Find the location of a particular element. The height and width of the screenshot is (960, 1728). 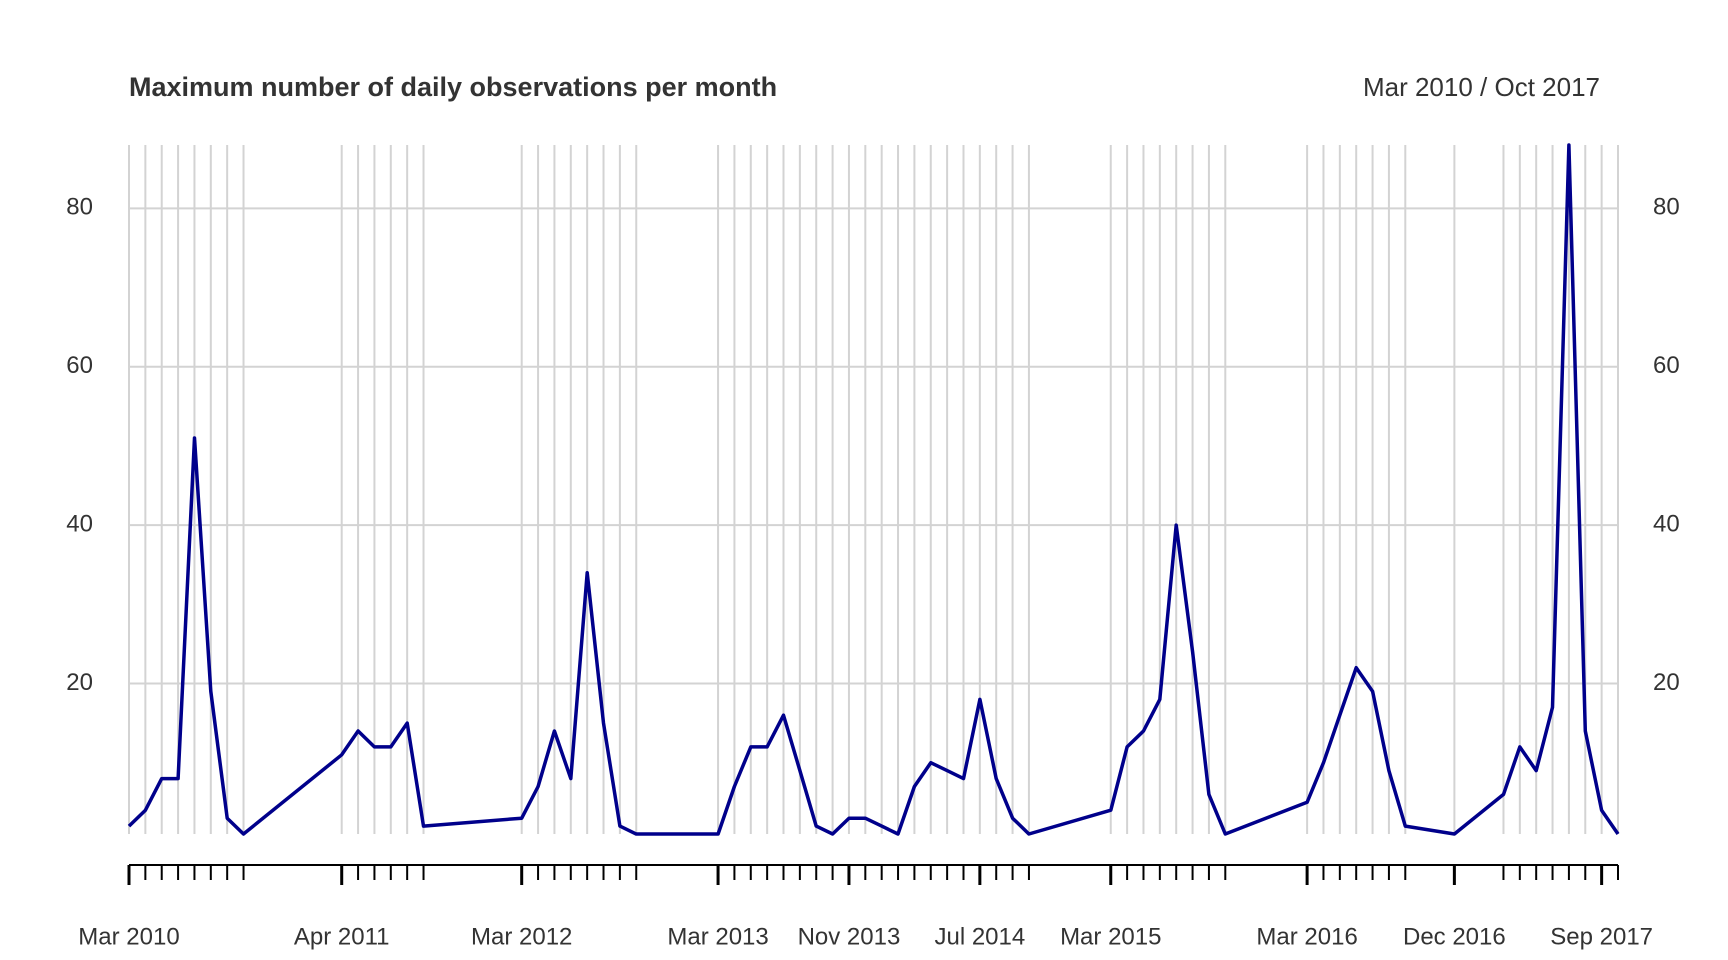

chart-subtitle: Mar 2010 / Oct 2017 is located at coordinates (1481, 87).